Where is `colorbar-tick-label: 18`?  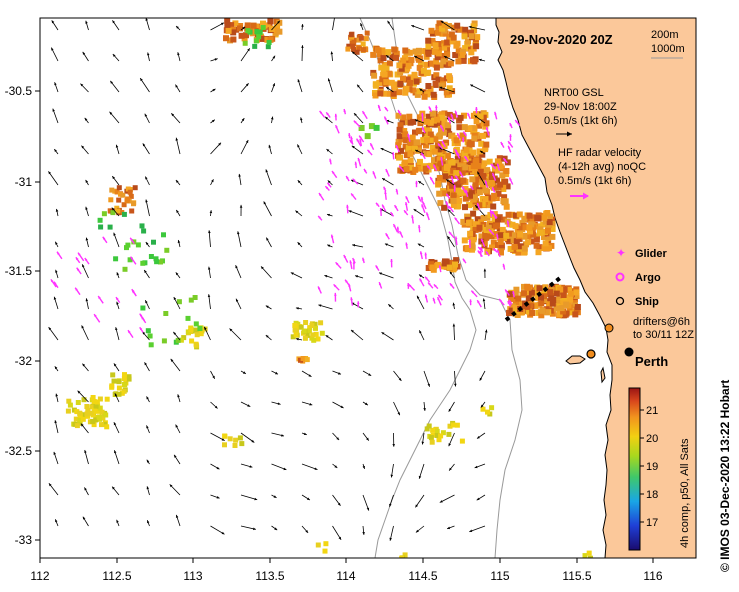 colorbar-tick-label: 18 is located at coordinates (652, 495).